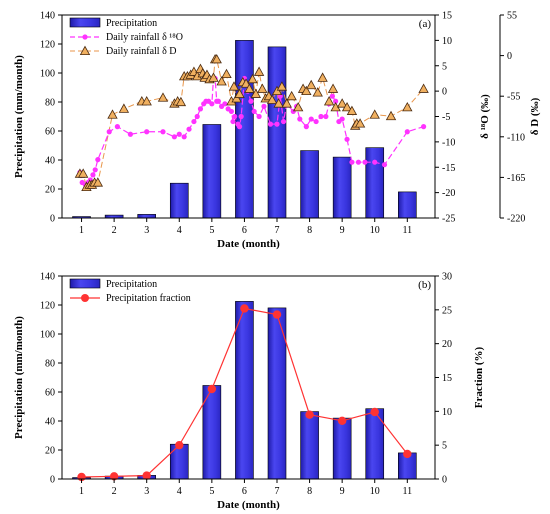 The image size is (550, 514). Describe the element at coordinates (447, 412) in the screenshot. I see `y2-tick-label: 10` at that location.